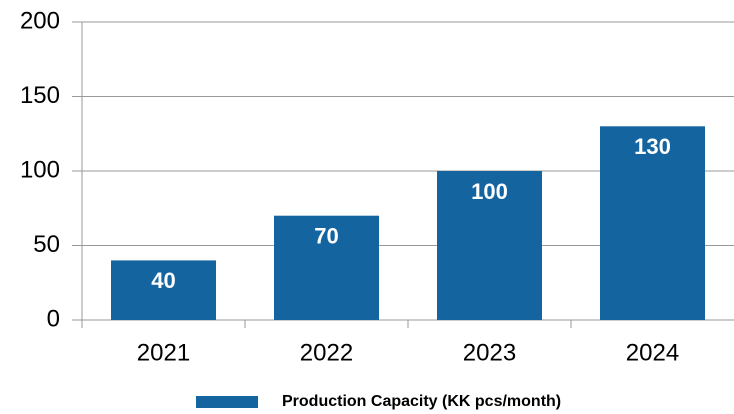 This screenshot has width=734, height=414. Describe the element at coordinates (163, 352) in the screenshot. I see `x-tick-label: 2021` at that location.